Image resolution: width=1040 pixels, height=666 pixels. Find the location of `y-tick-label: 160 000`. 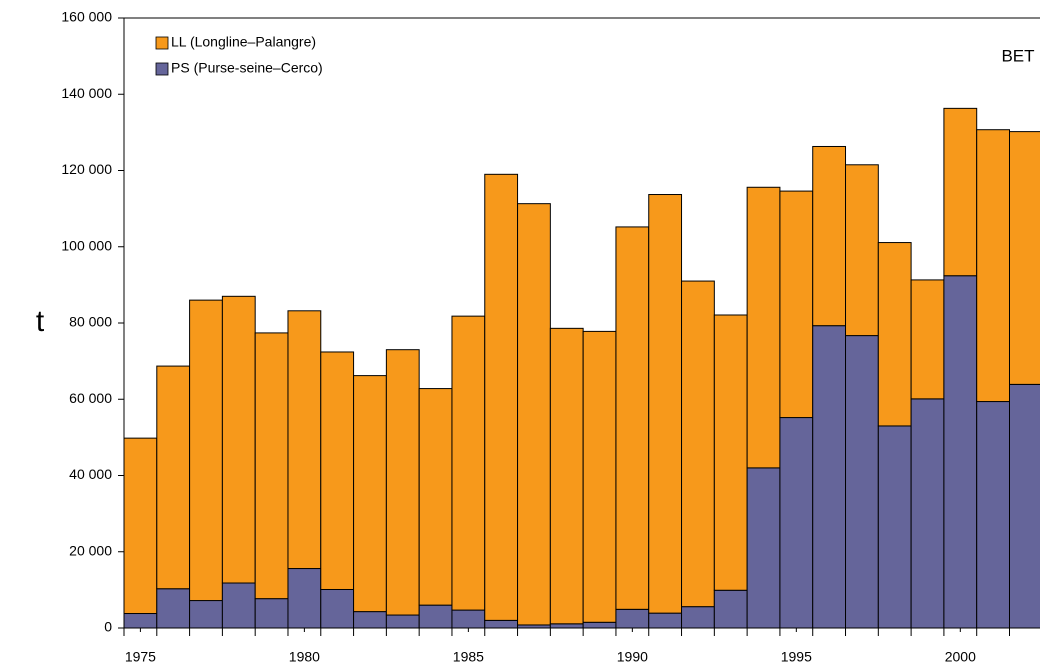

y-tick-label: 160 000 is located at coordinates (86, 17).